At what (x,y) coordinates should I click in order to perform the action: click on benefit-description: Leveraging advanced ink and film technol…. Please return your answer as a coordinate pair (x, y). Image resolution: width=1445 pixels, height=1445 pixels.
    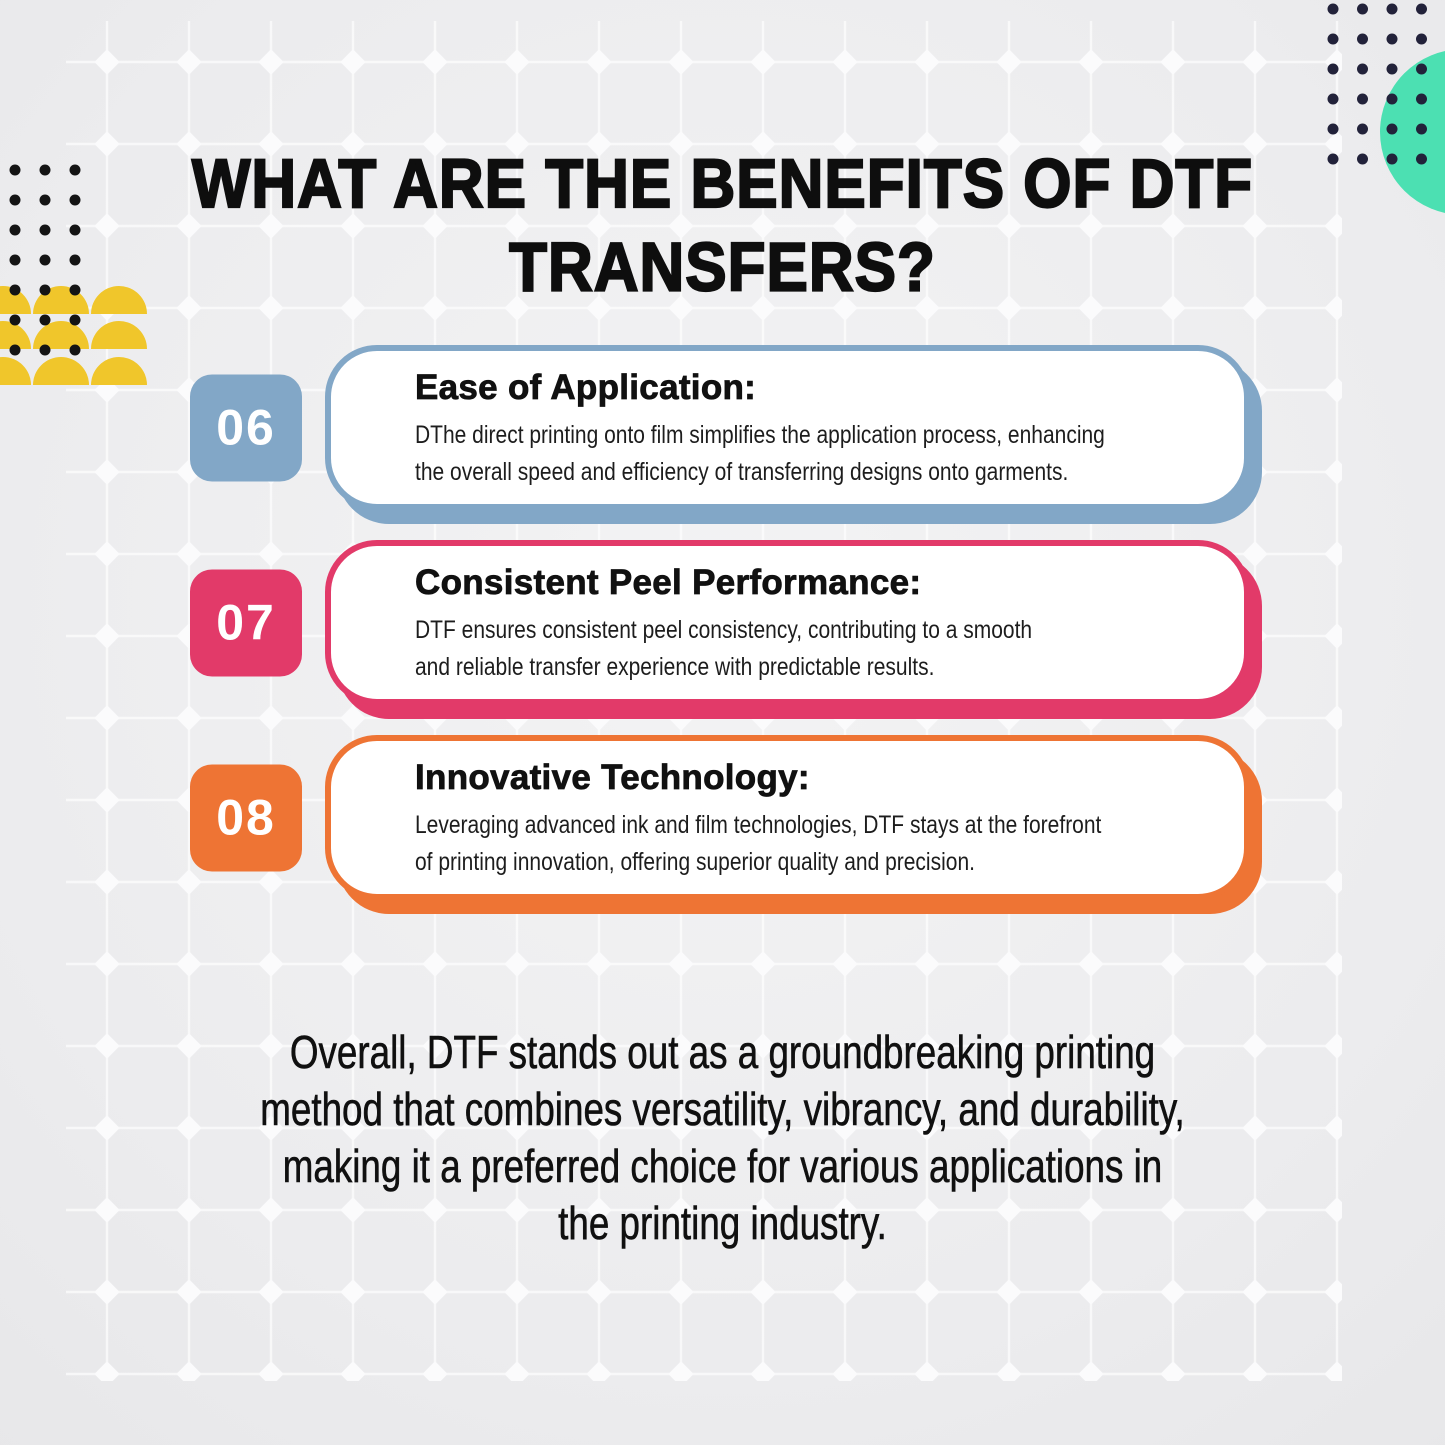
    Looking at the image, I should click on (758, 843).